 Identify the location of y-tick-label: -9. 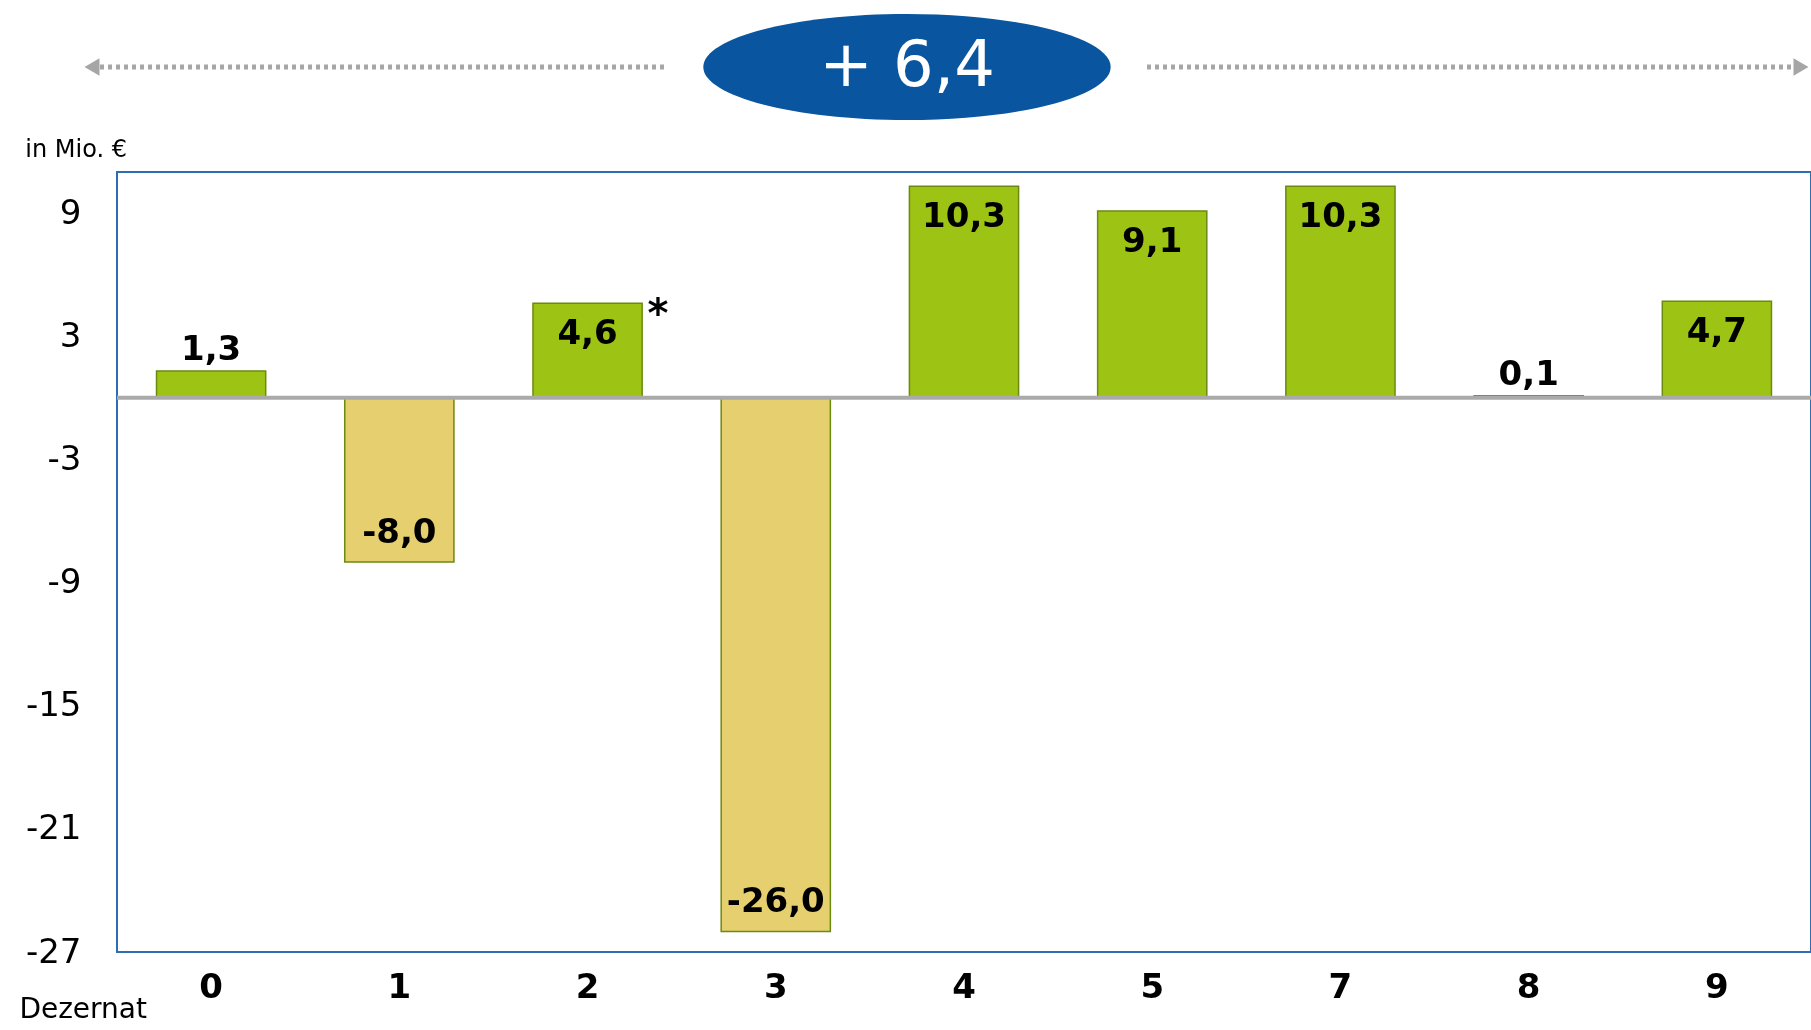
(64, 581).